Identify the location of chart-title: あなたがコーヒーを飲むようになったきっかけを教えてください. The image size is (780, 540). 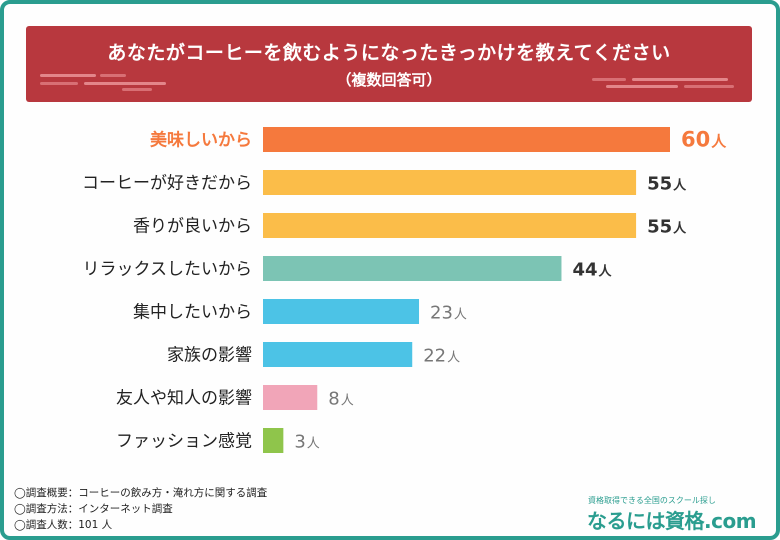
(389, 53).